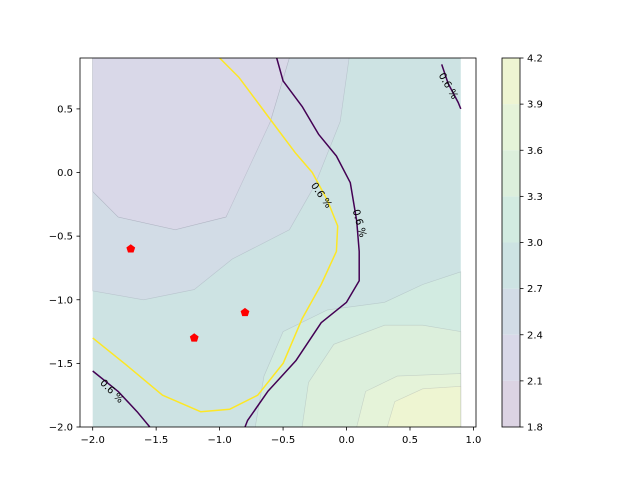 Image resolution: width=640 pixels, height=480 pixels. What do you see at coordinates (65, 173) in the screenshot?
I see `y-tick-label: 0.0` at bounding box center [65, 173].